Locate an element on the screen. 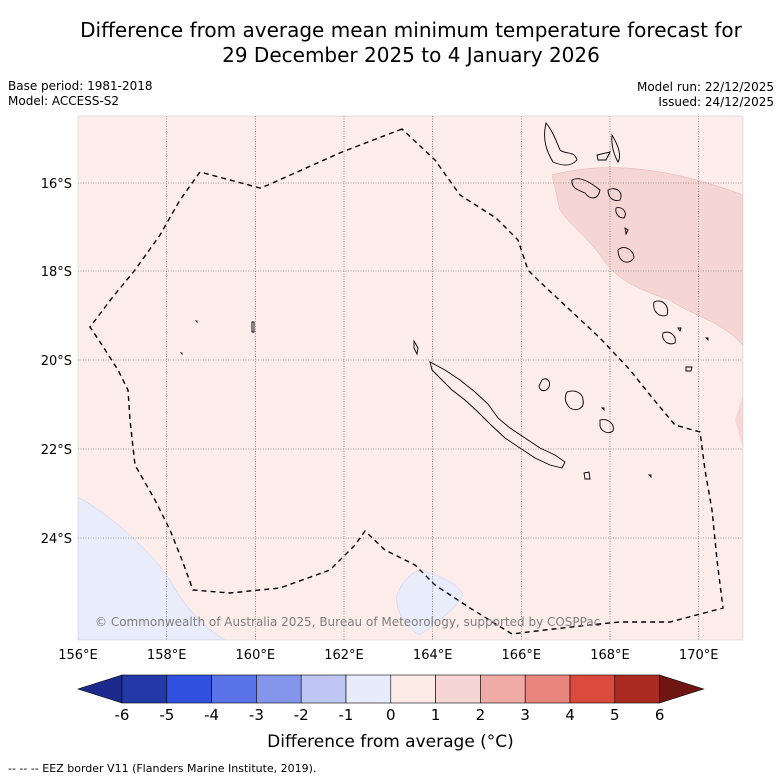 The height and width of the screenshot is (781, 781). lon-tick-162e: 162°E is located at coordinates (344, 655).